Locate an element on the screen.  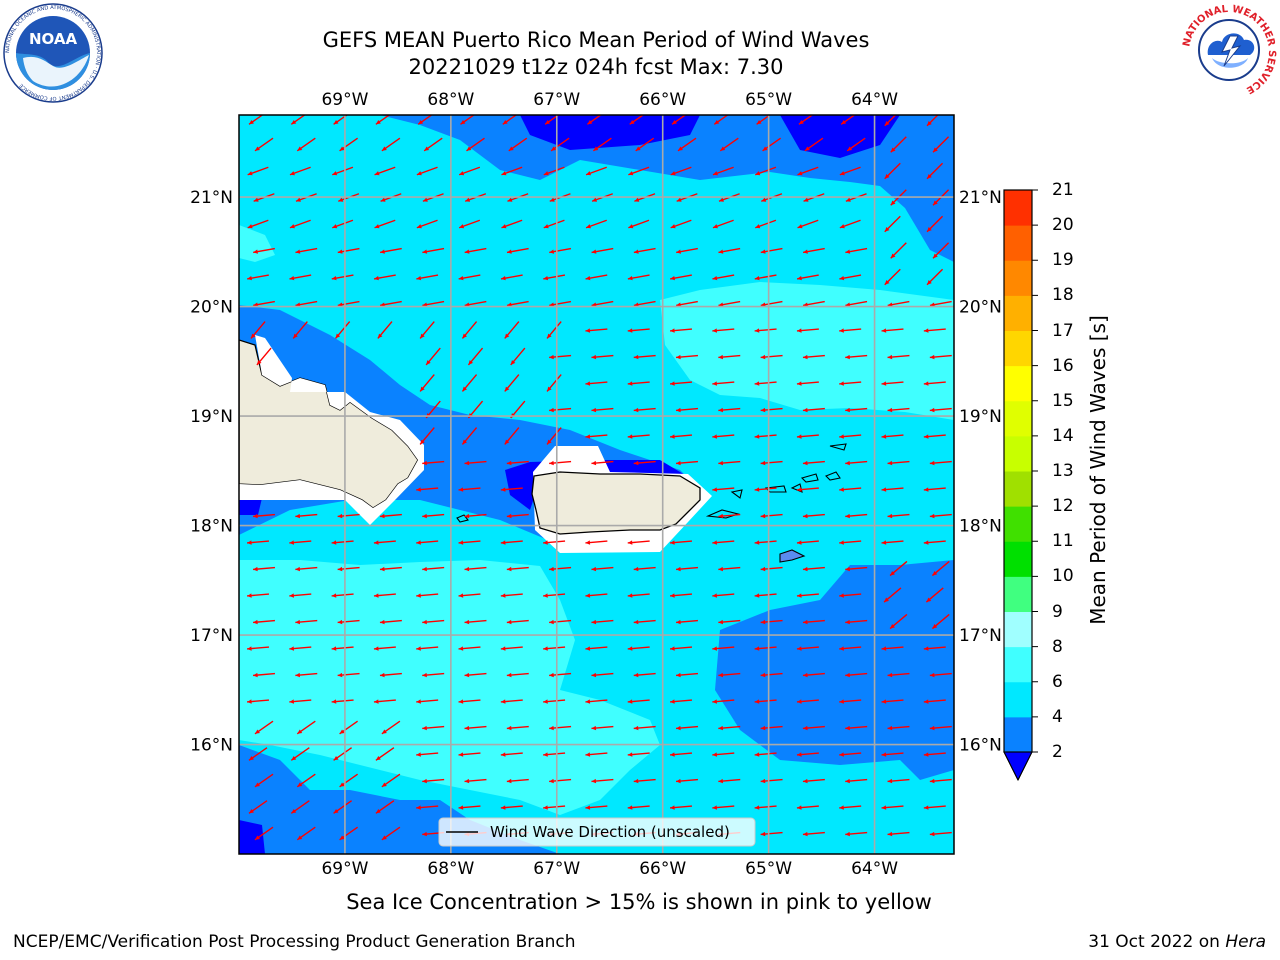
bottom-lon-label: 65°W is located at coordinates (768, 869).